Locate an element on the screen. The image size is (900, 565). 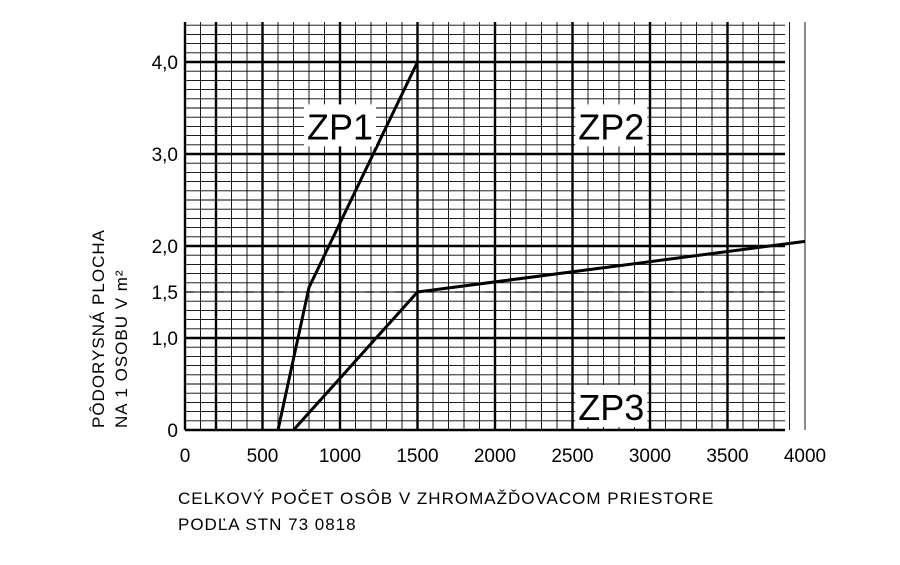
x-tick-label: 1500 is located at coordinates (417, 456).